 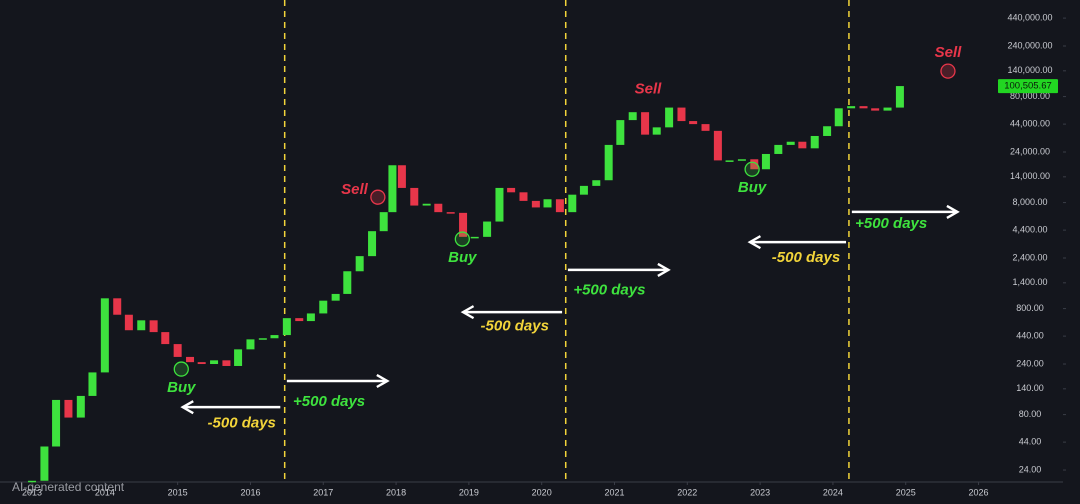 I want to click on y-tick-label: 44.00, so click(x=1030, y=441).